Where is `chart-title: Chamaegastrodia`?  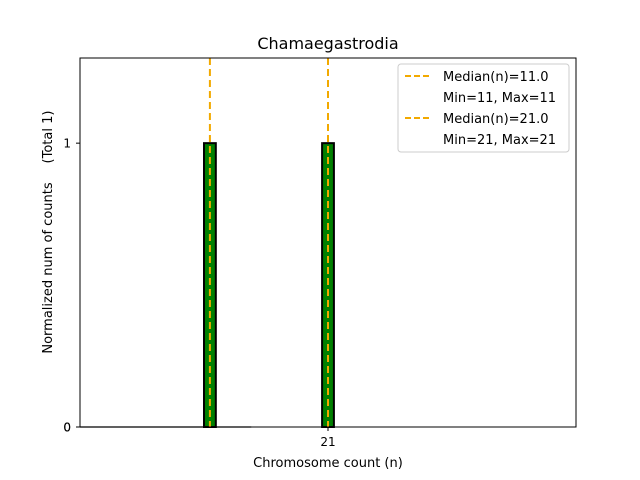 chart-title: Chamaegastrodia is located at coordinates (327, 43).